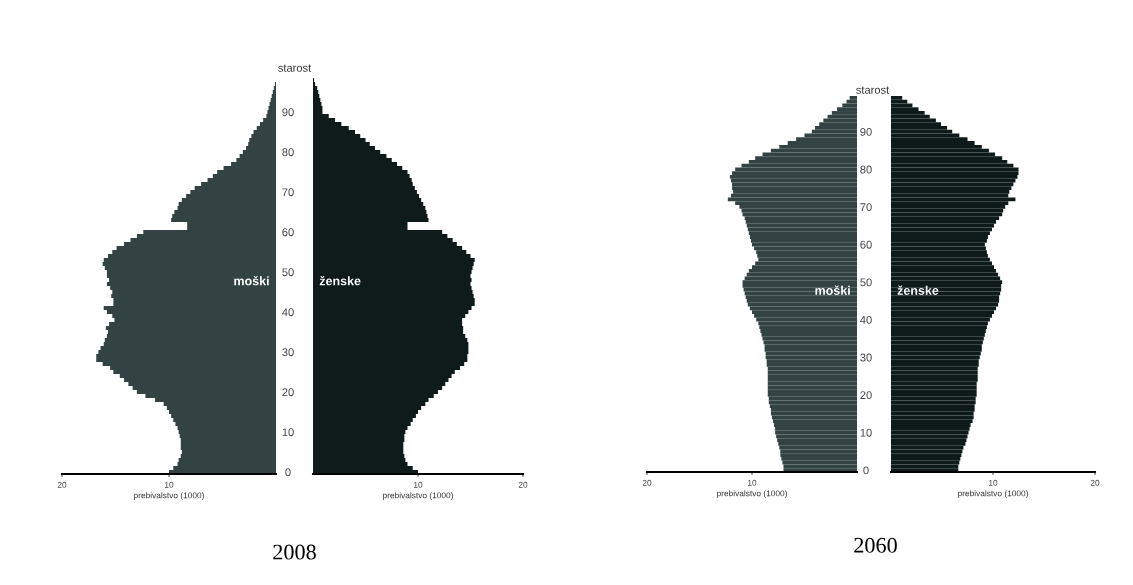 The width and height of the screenshot is (1133, 585). Describe the element at coordinates (875, 545) in the screenshot. I see `text: 2060` at that location.